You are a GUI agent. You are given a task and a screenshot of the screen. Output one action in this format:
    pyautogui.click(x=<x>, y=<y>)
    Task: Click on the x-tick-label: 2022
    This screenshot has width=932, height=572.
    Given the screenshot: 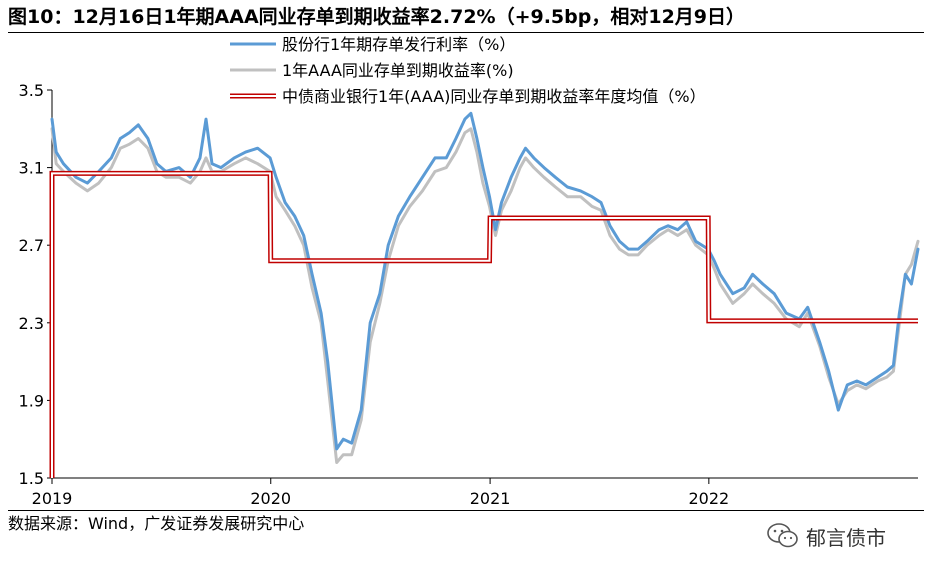 What is the action you would take?
    pyautogui.click(x=708, y=498)
    